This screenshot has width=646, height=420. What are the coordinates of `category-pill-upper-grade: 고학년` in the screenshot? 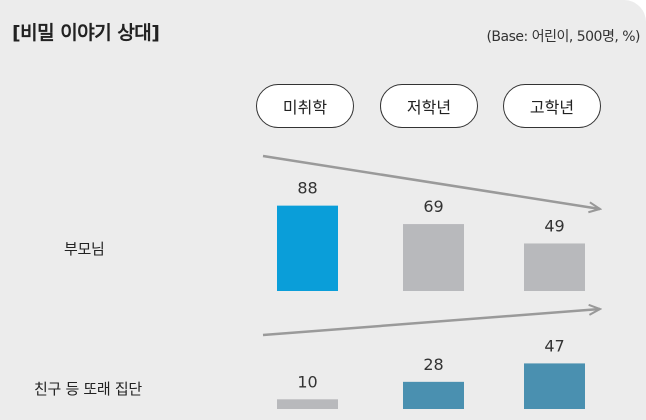 It's located at (552, 106).